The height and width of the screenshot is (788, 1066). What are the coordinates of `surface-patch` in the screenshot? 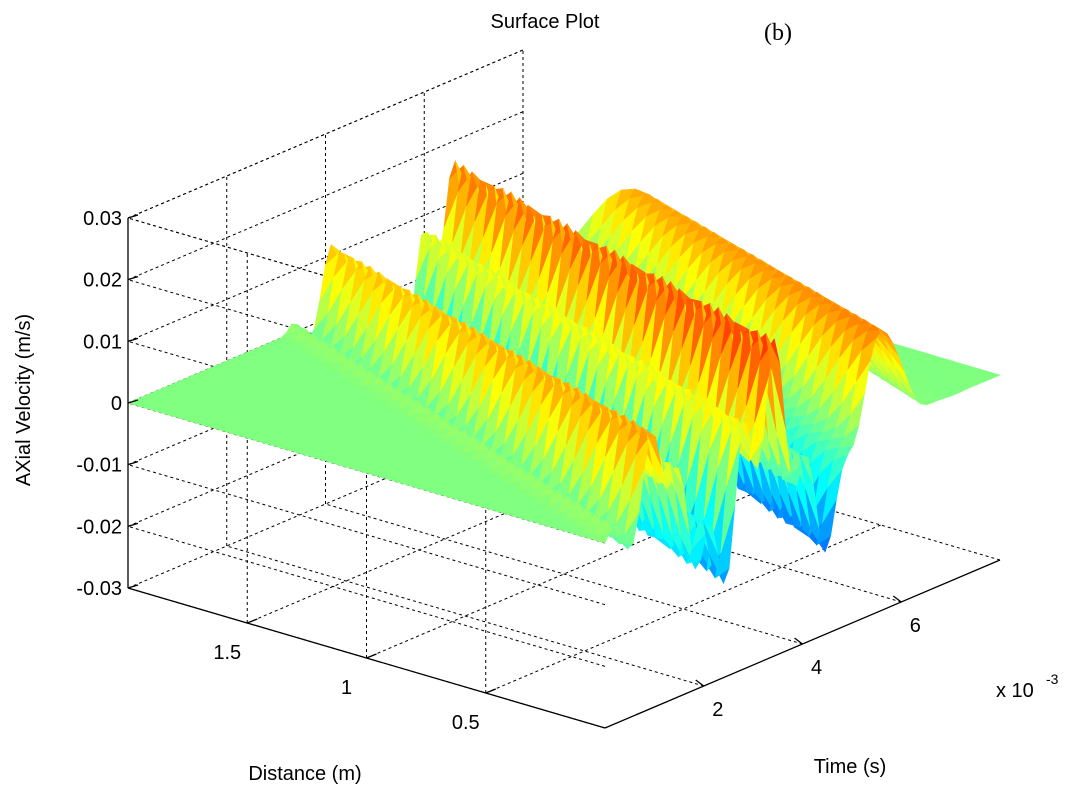 It's located at (990, 374).